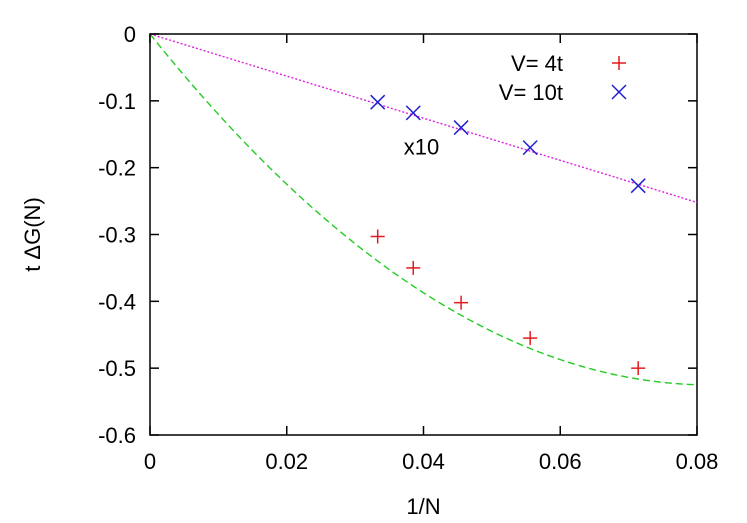 The height and width of the screenshot is (523, 747). What do you see at coordinates (117, 101) in the screenshot?
I see `y-tick-label: -0.1` at bounding box center [117, 101].